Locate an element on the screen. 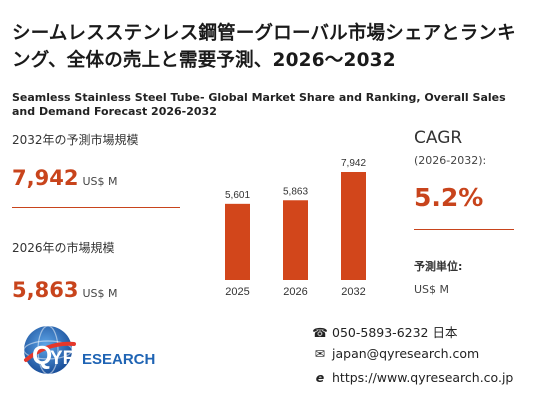 Image resolution: width=536 pixels, height=400 pixels. category-label: 2026 is located at coordinates (295, 292).